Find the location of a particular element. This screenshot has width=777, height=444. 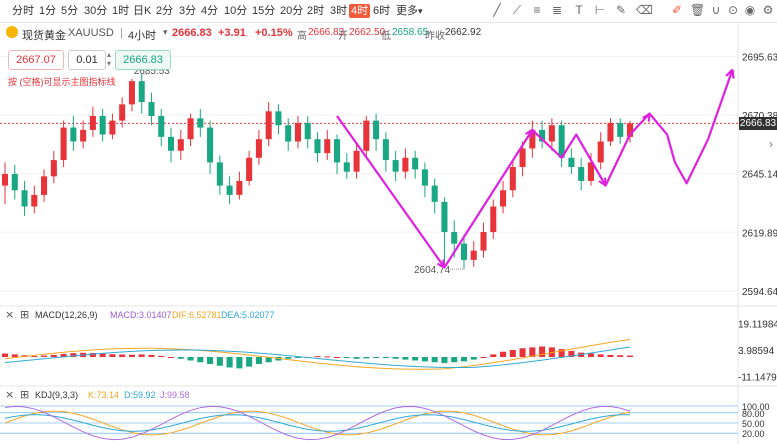

k-value: K:73.14 is located at coordinates (103, 395).